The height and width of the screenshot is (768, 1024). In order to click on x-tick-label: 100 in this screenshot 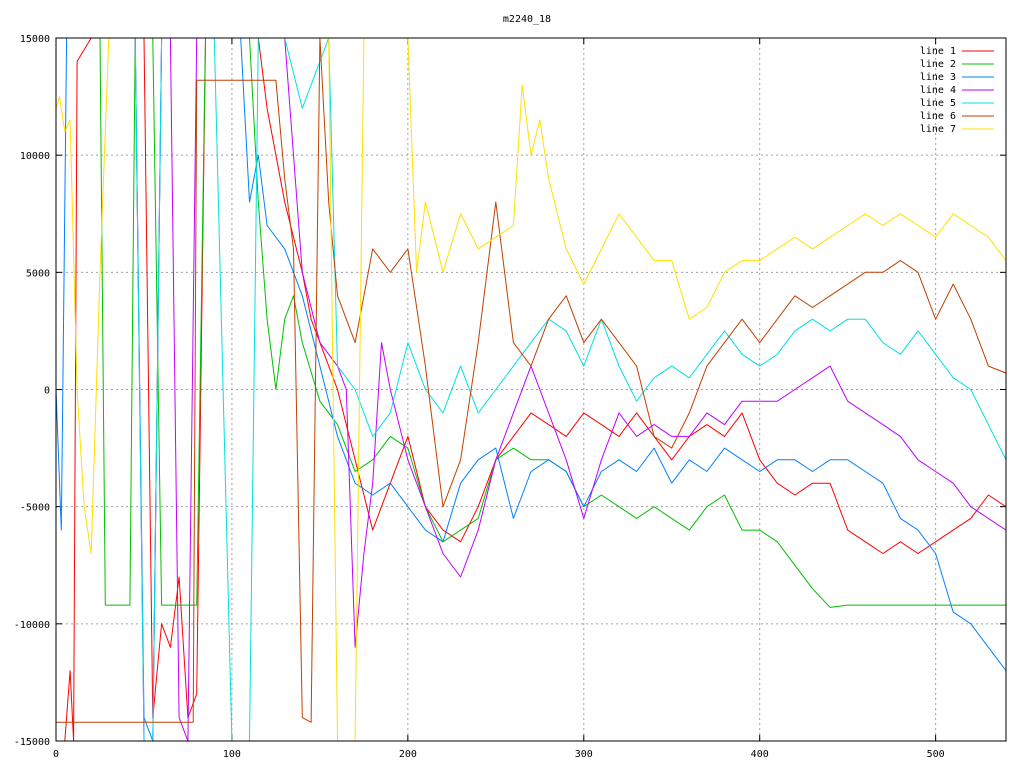, I will do `click(232, 754)`.